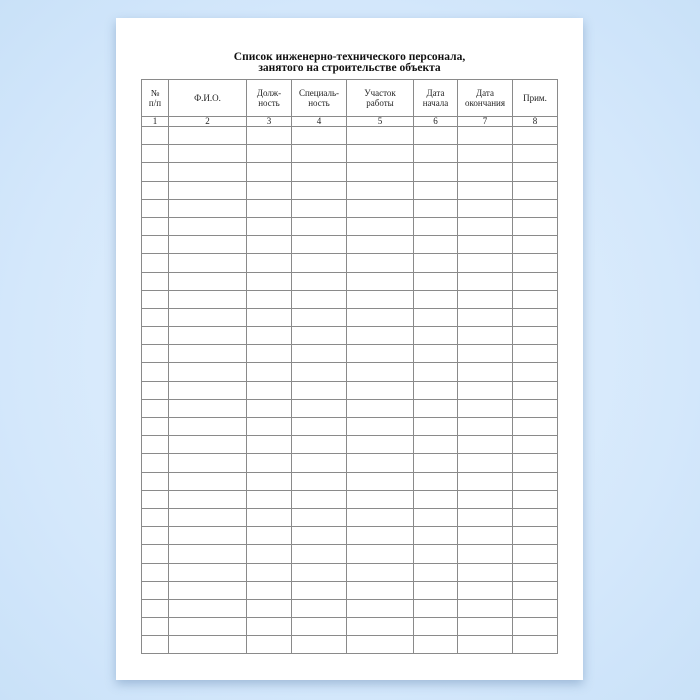 This screenshot has height=700, width=700. Describe the element at coordinates (349, 57) in the screenshot. I see `title-line-1: Список инженерно-технического персонала,` at that location.